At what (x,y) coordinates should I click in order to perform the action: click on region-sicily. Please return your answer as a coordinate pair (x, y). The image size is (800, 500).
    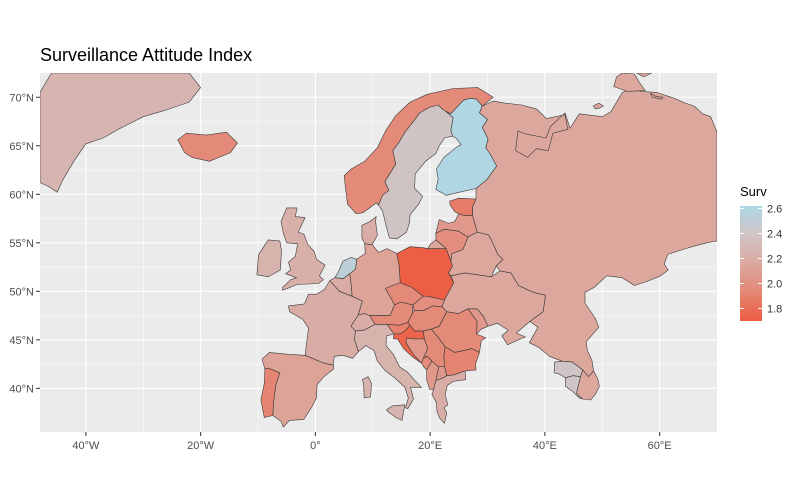
    Looking at the image, I should click on (396, 412).